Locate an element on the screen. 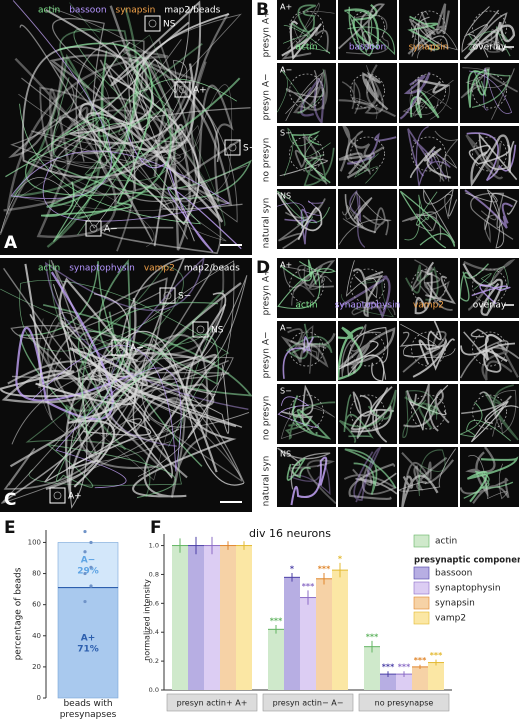 This screenshot has height=724, width=520. y-tick-label: 0 is located at coordinates (39, 698).